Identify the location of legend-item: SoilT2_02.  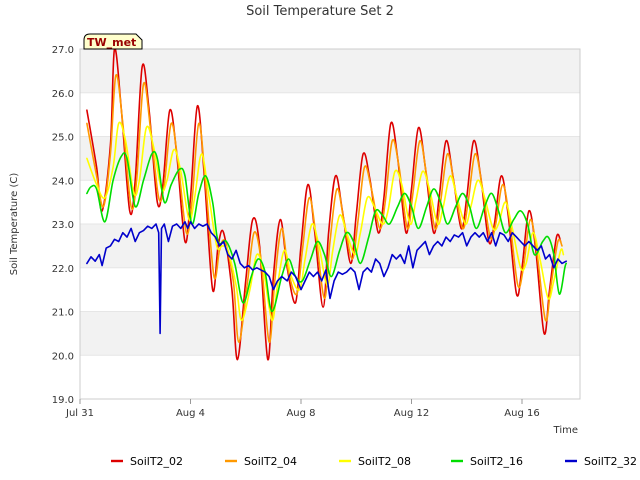
(147, 461).